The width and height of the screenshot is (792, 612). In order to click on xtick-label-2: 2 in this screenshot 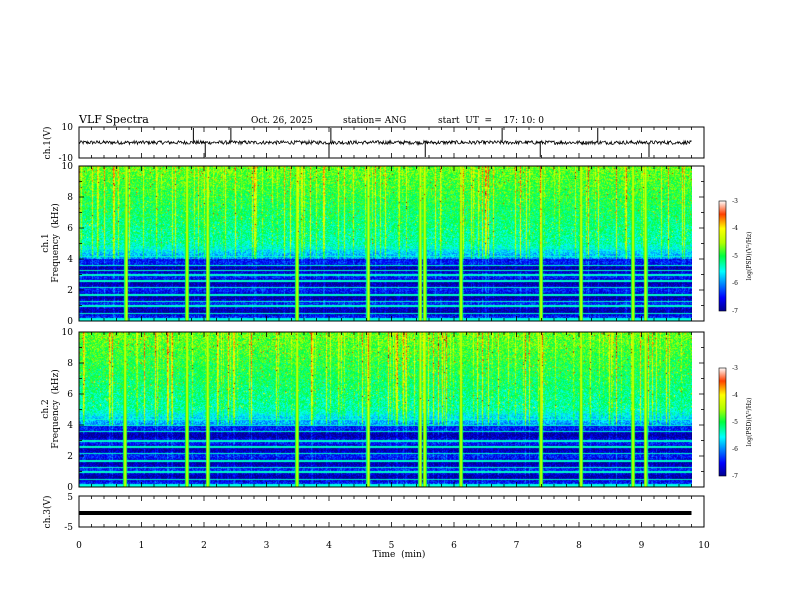, I will do `click(204, 546)`.